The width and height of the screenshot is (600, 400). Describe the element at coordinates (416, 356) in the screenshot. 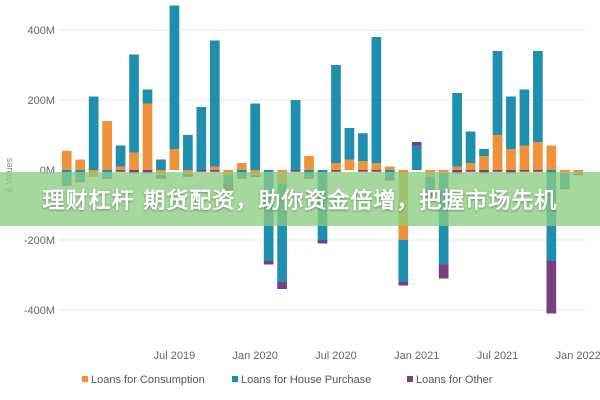

I see `x-tick-label: Jan 2021` at that location.